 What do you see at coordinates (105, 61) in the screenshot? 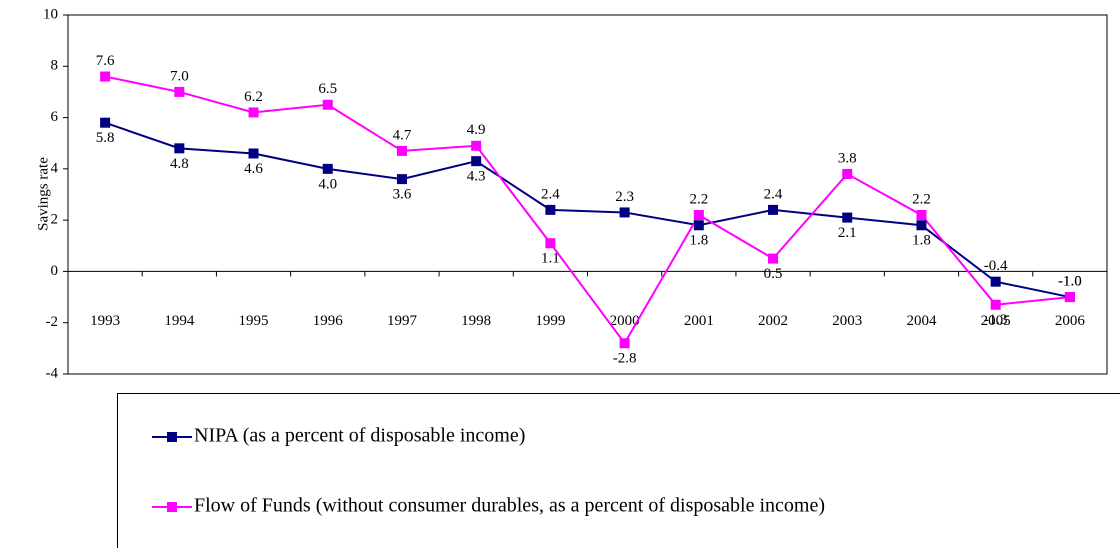
I see `data-label: 7.6` at bounding box center [105, 61].